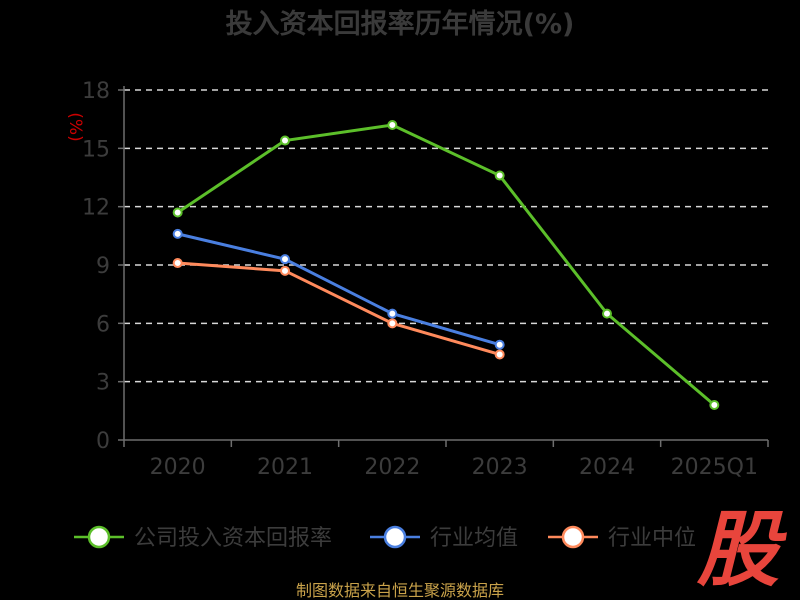  I want to click on y-tick-label: 0, so click(103, 441).